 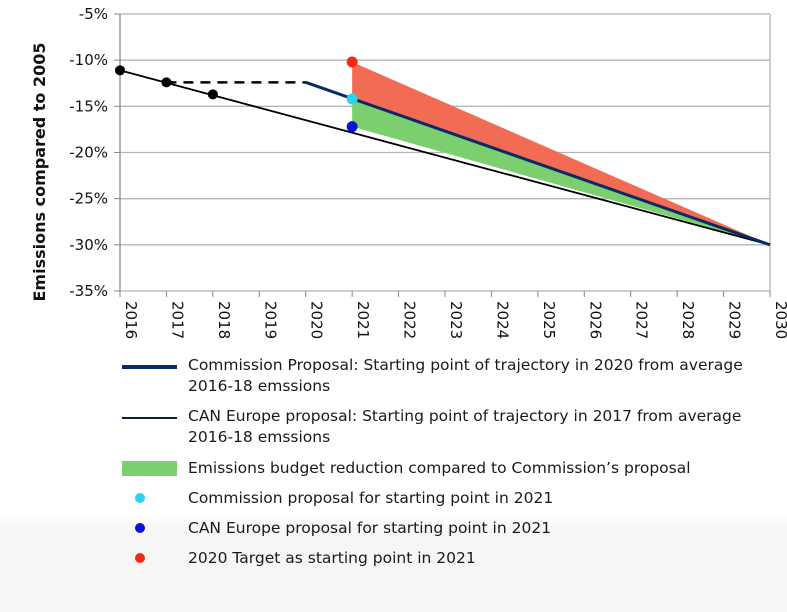 What do you see at coordinates (224, 320) in the screenshot?
I see `x-tick-label: 2018` at bounding box center [224, 320].